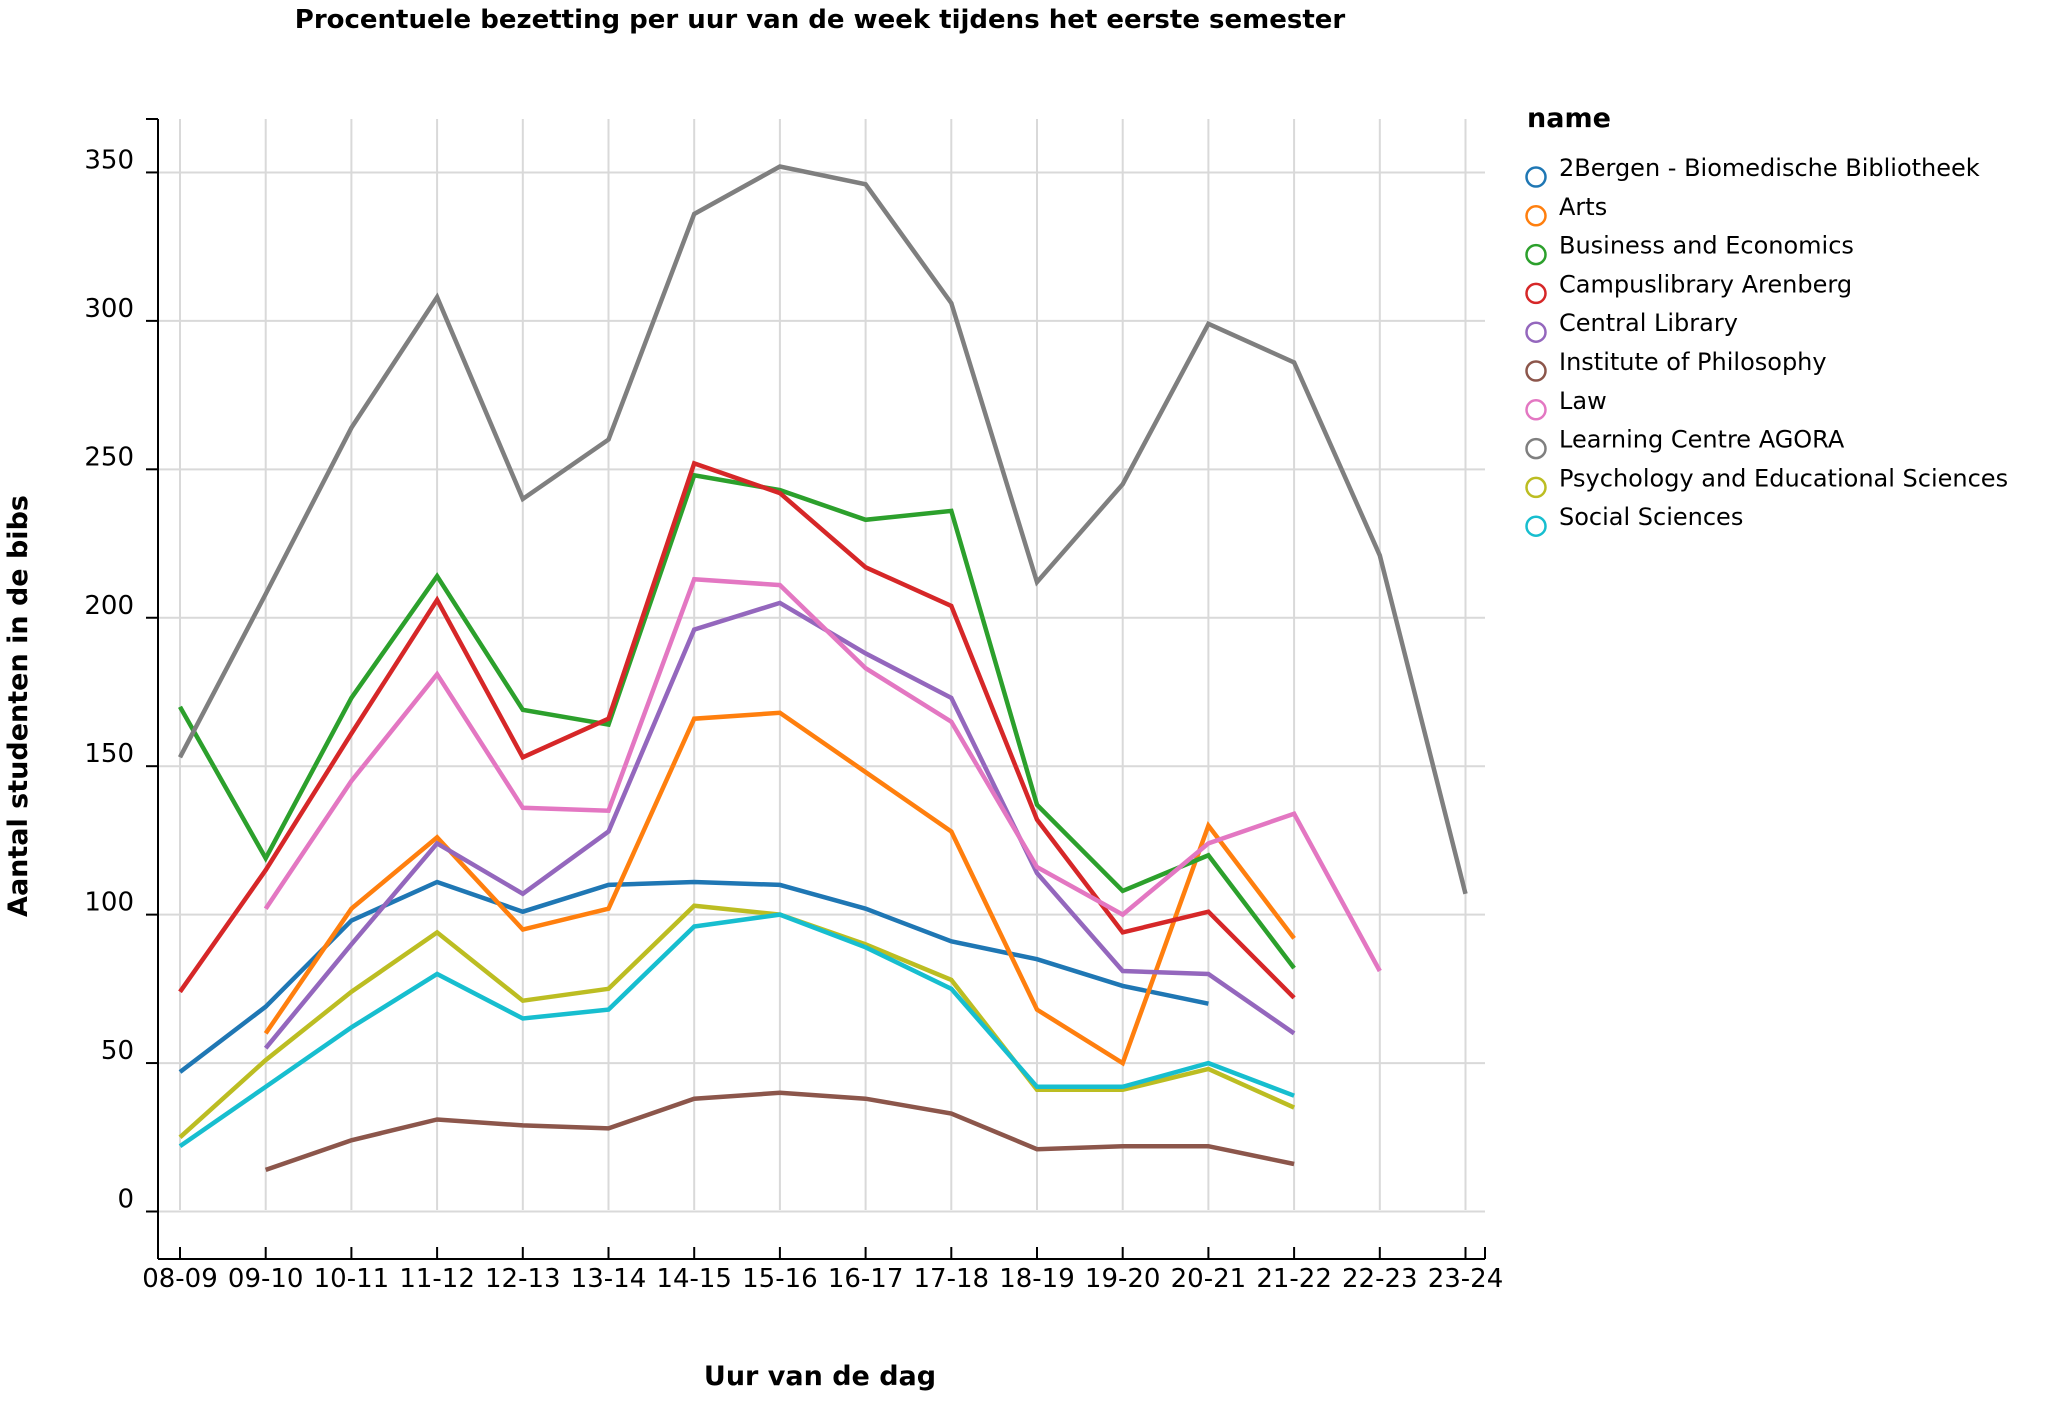 This screenshot has height=1413, width=2048. Describe the element at coordinates (1783, 478) in the screenshot. I see `legend-label: Psychology and Educational Sciences` at that location.